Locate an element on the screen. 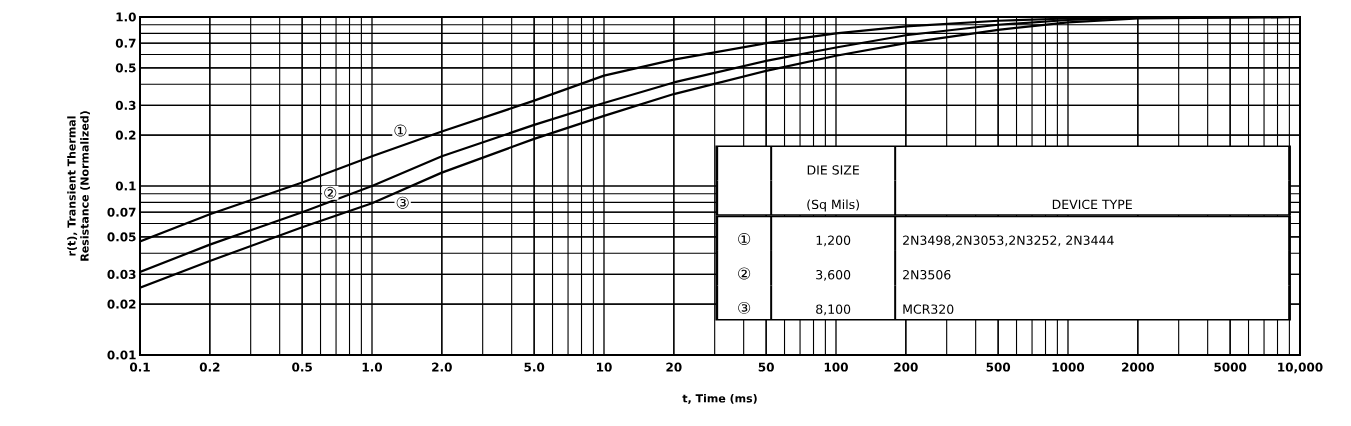  y-tick-label: 0.01 is located at coordinates (121, 355).